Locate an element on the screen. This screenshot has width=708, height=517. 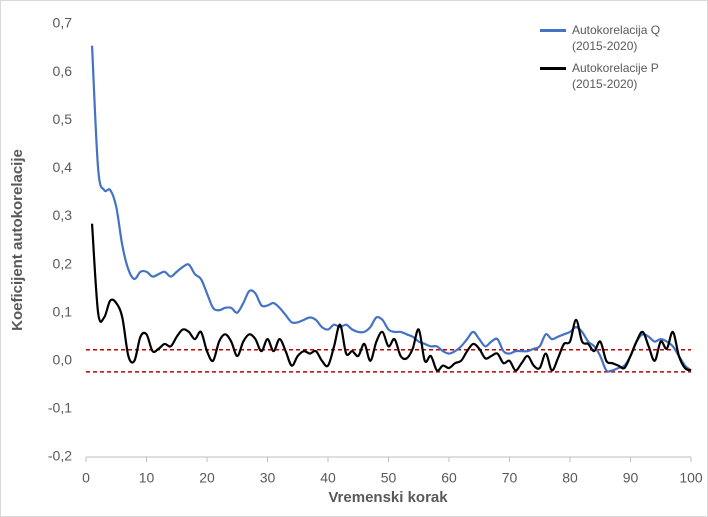
x-tick-label: 60 is located at coordinates (449, 478).